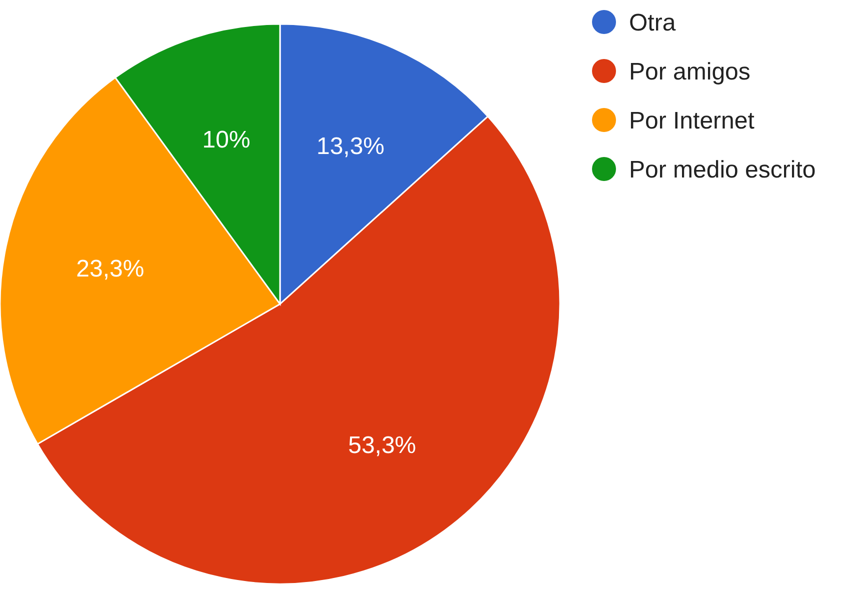  Describe the element at coordinates (692, 120) in the screenshot. I see `legend-label: Por Internet` at that location.